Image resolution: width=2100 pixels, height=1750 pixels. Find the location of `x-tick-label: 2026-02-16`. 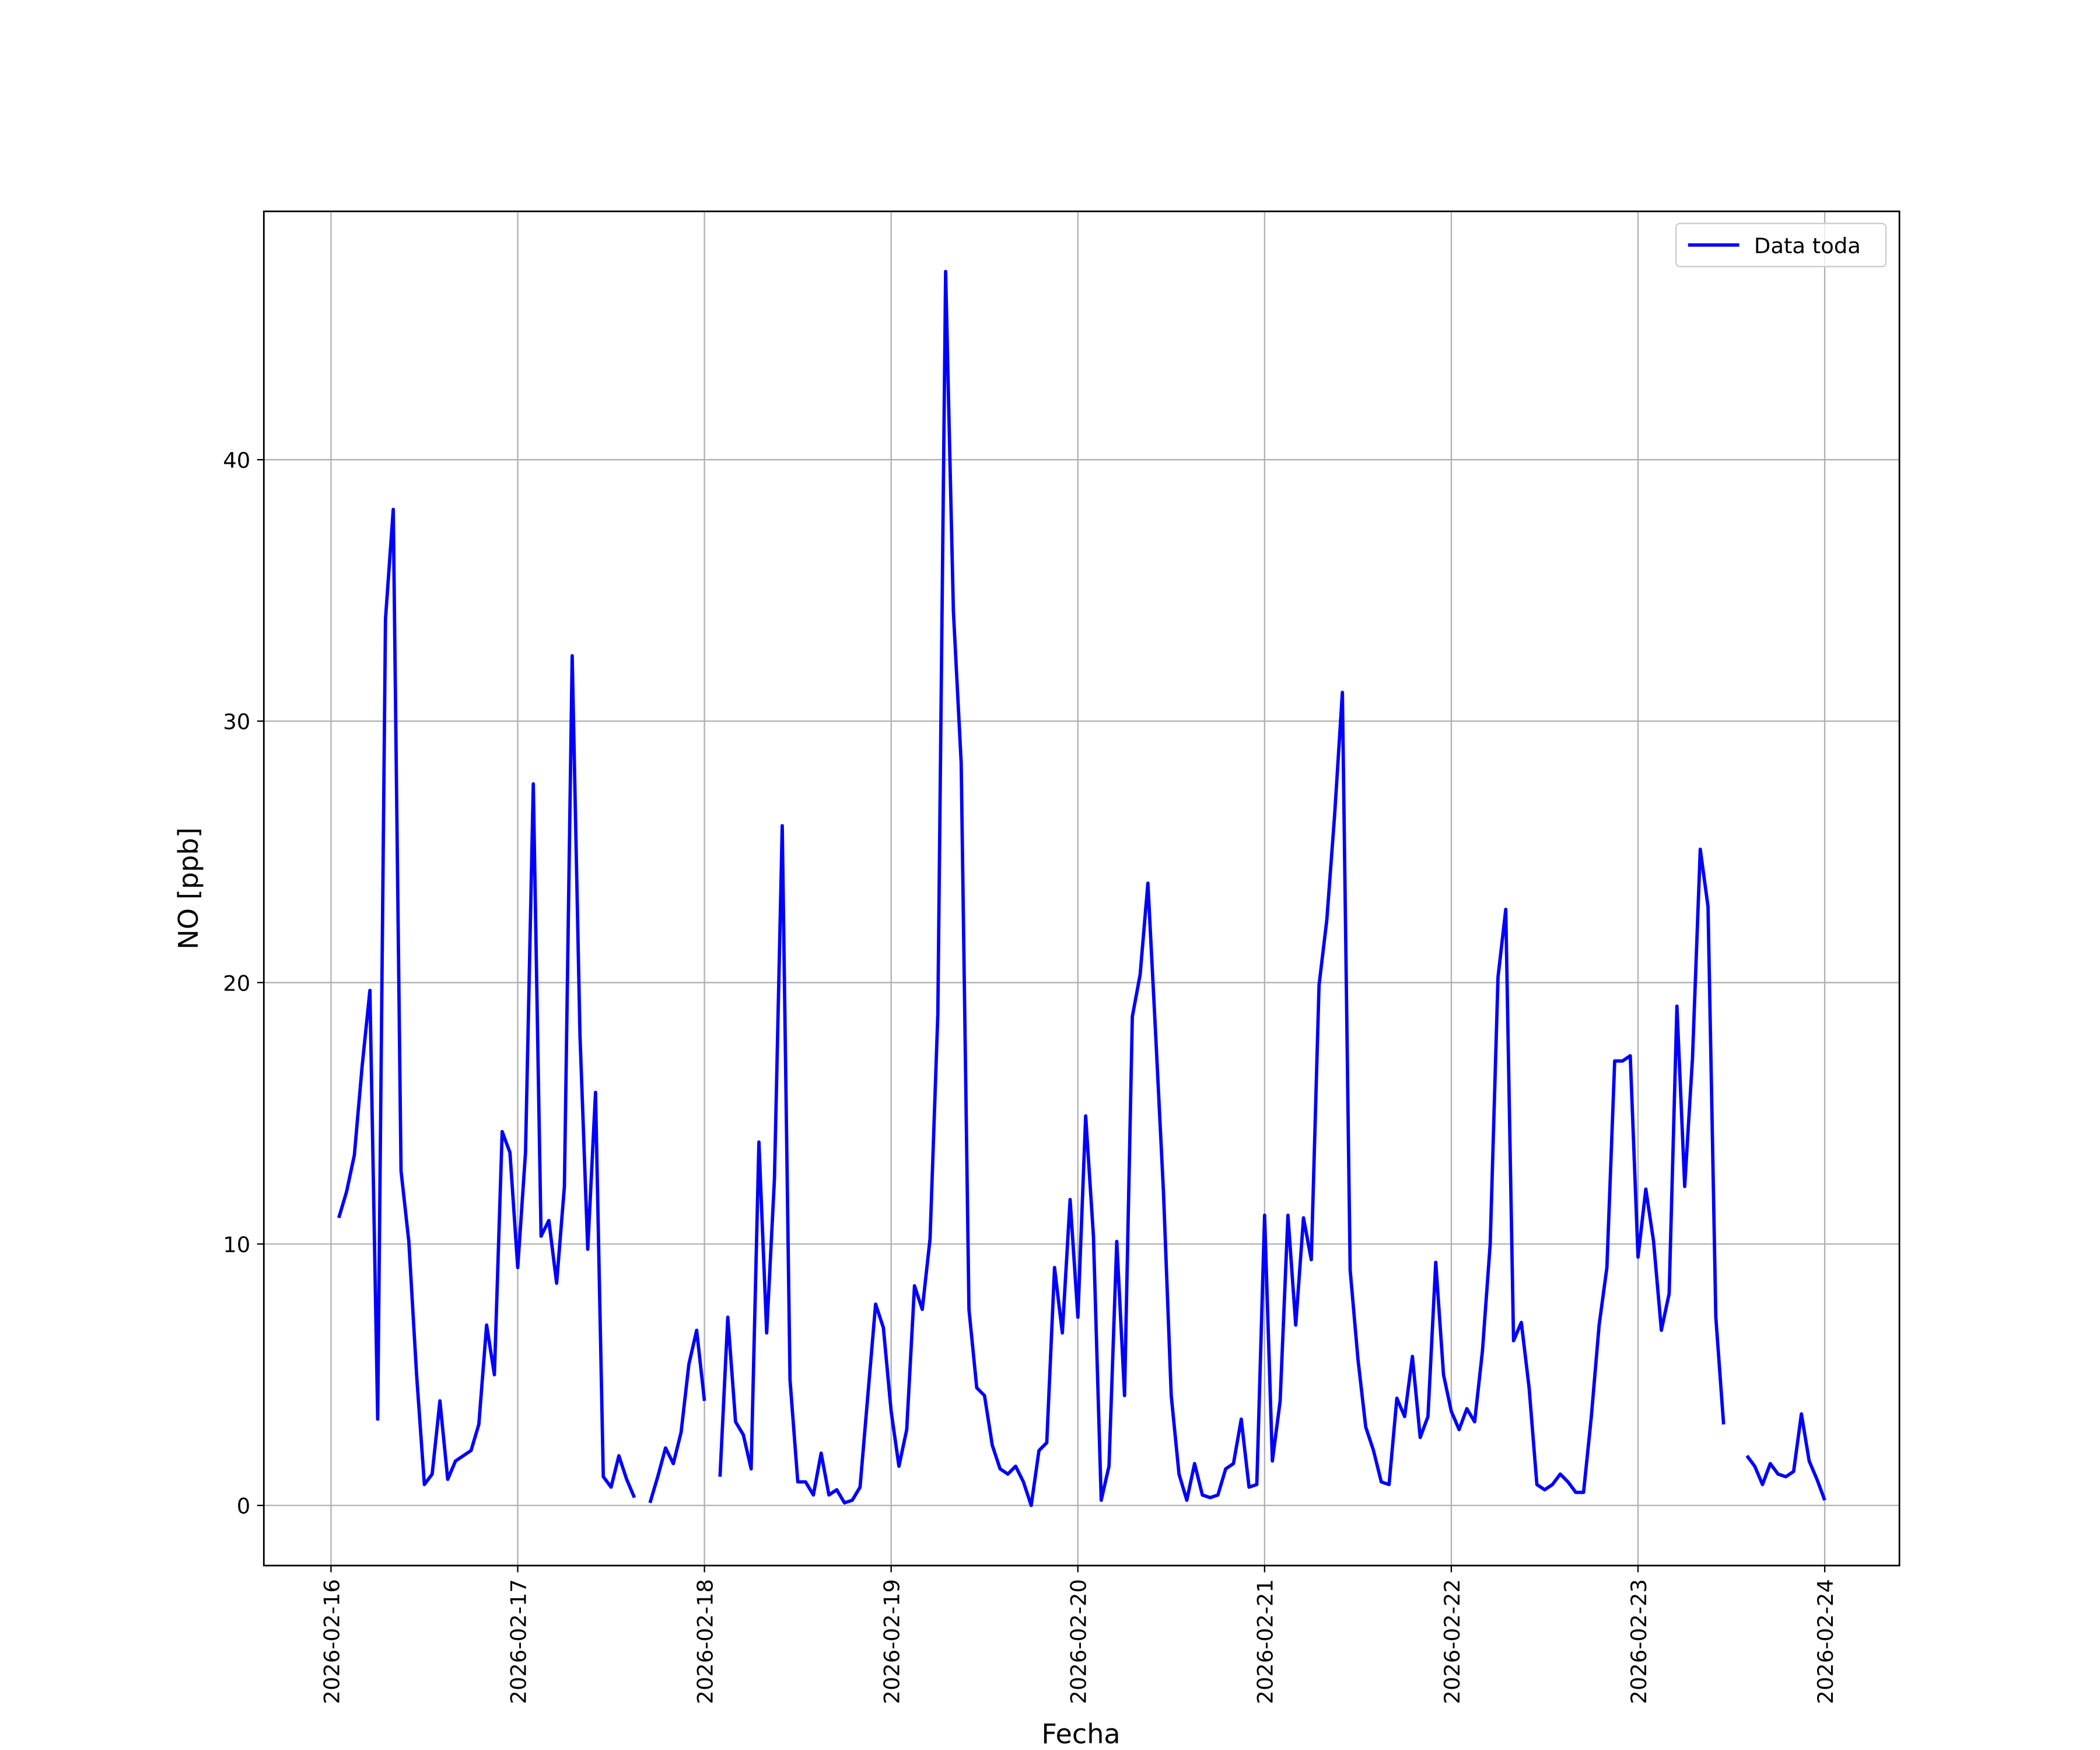

x-tick-label: 2026-02-16 is located at coordinates (331, 1641).